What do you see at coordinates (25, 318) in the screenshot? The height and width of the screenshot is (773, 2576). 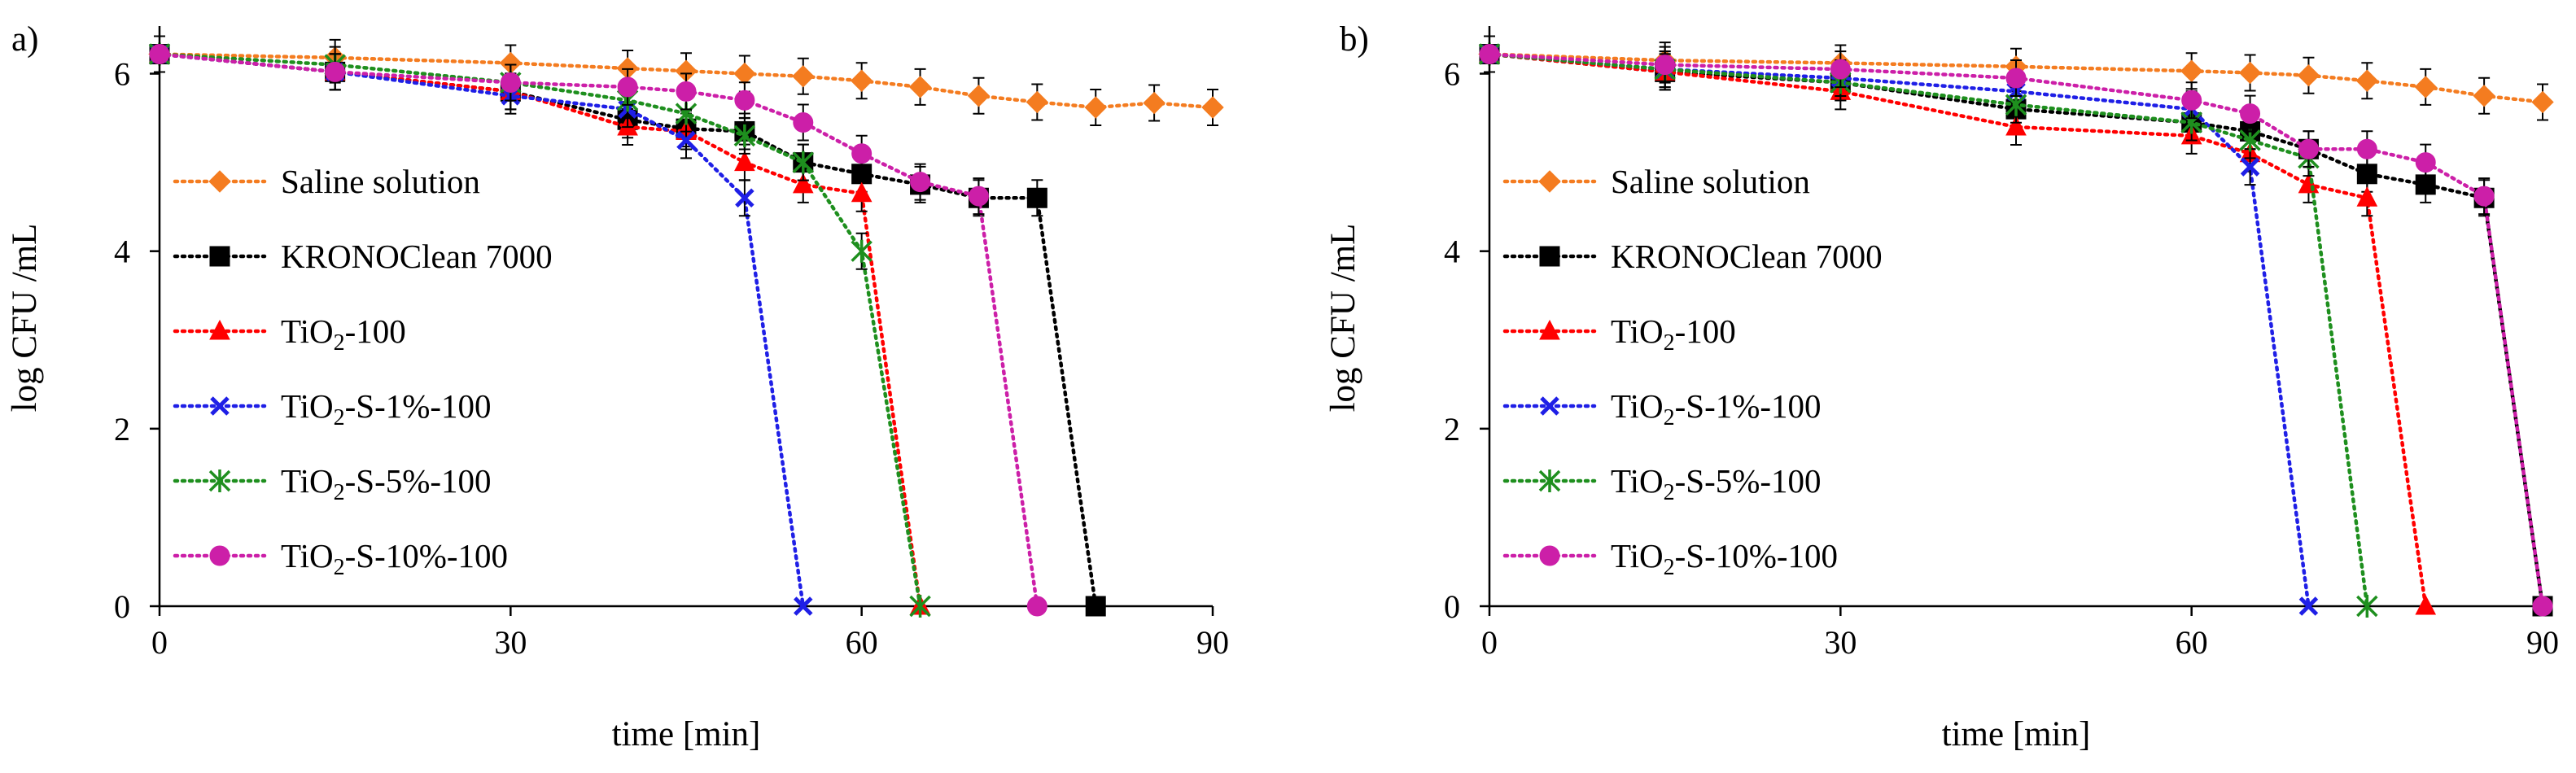 I see `y-axis-title: log CFU /mL` at bounding box center [25, 318].